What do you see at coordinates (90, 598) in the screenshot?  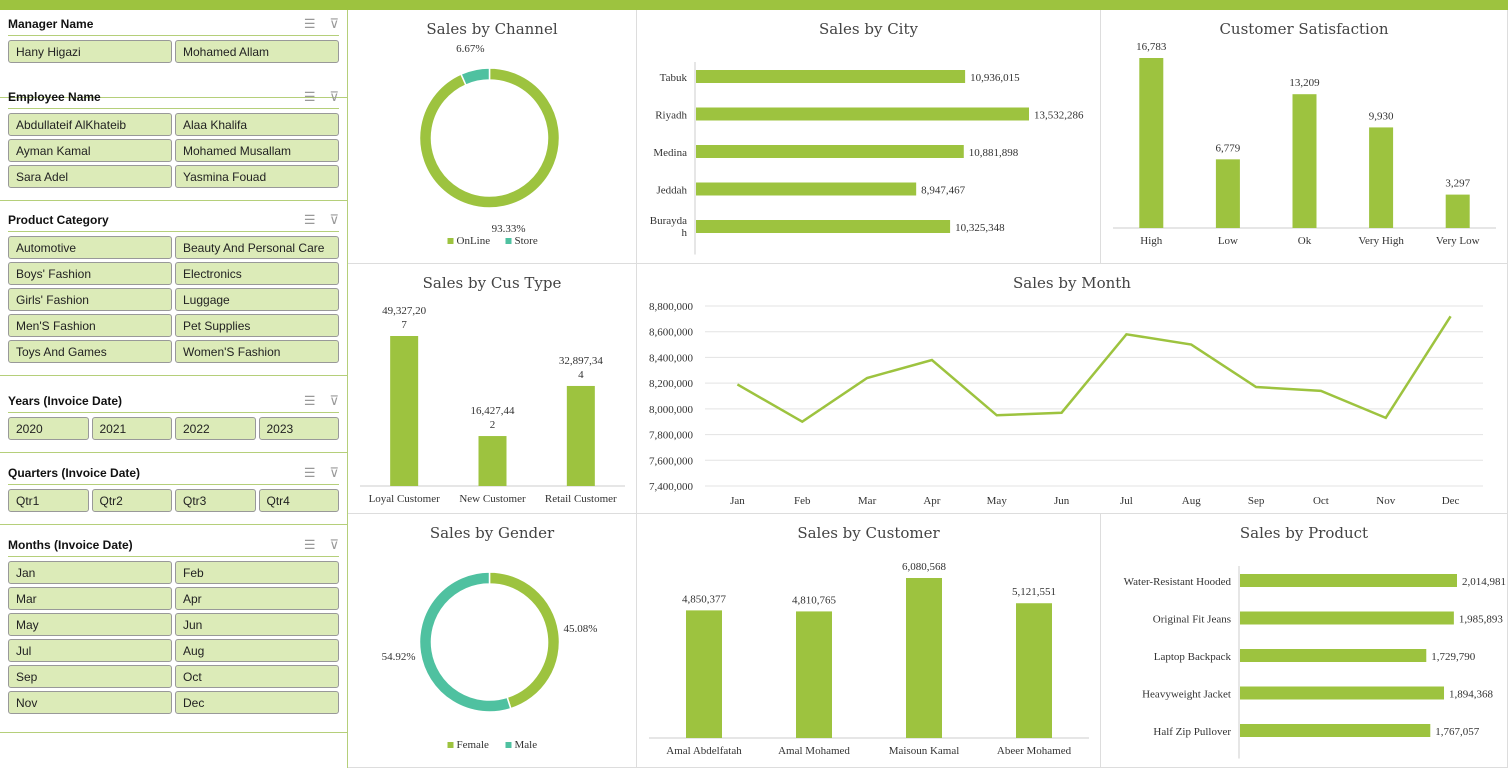 I see `slicer-item: Mar` at bounding box center [90, 598].